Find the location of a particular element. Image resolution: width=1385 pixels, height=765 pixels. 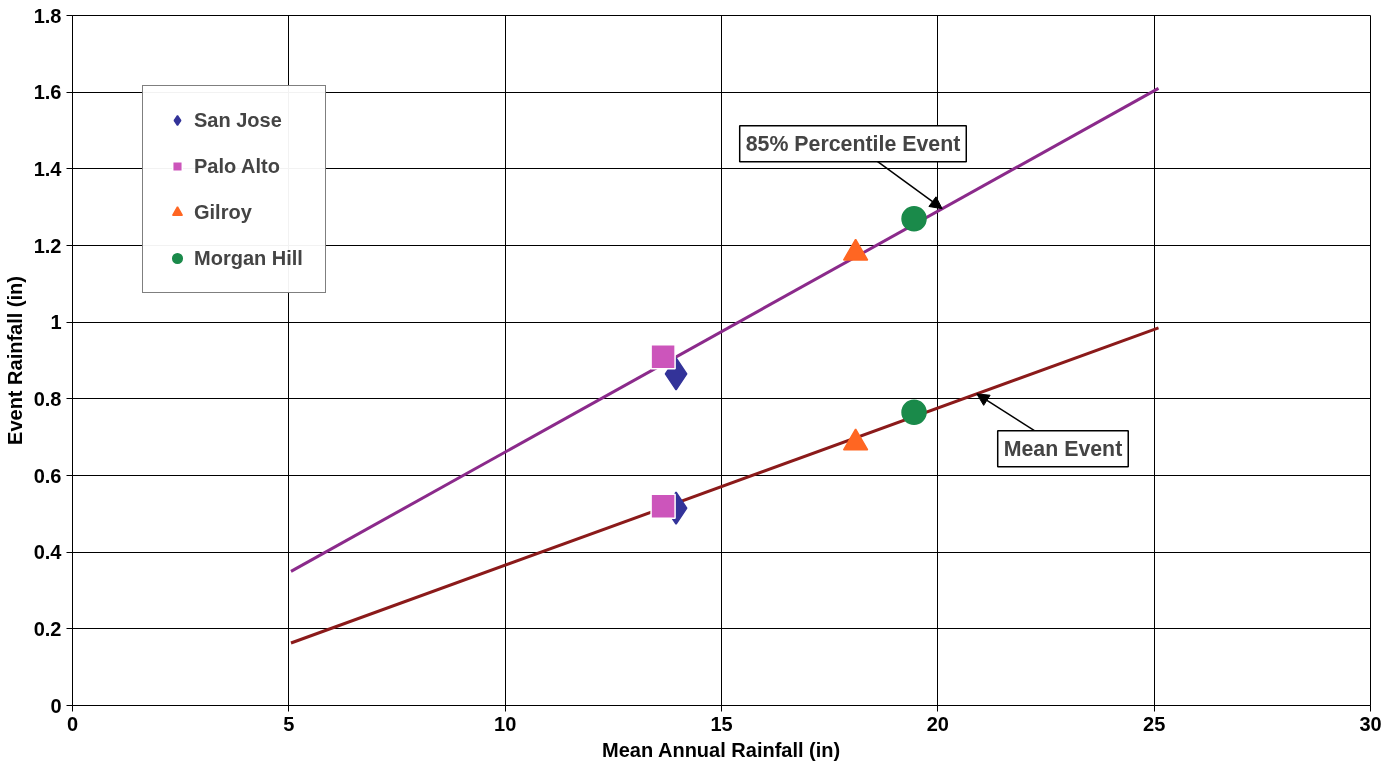

y-axis-title: Event Rainfall (in) is located at coordinates (14, 360).